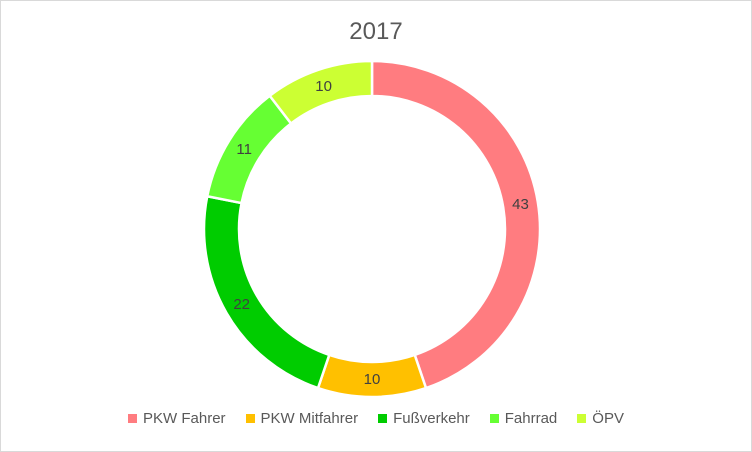 The width and height of the screenshot is (752, 452). What do you see at coordinates (323, 86) in the screenshot?
I see `data-label-oepv: 10` at bounding box center [323, 86].